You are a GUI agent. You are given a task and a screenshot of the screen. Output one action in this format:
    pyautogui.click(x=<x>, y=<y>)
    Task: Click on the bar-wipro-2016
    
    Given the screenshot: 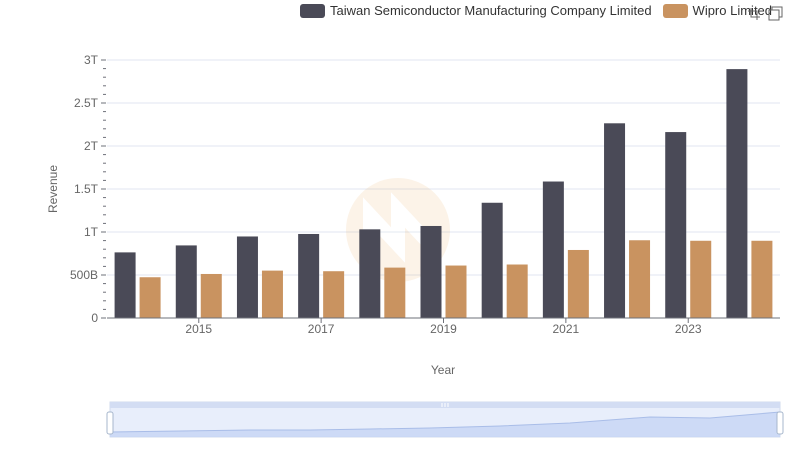 What is the action you would take?
    pyautogui.click(x=272, y=294)
    